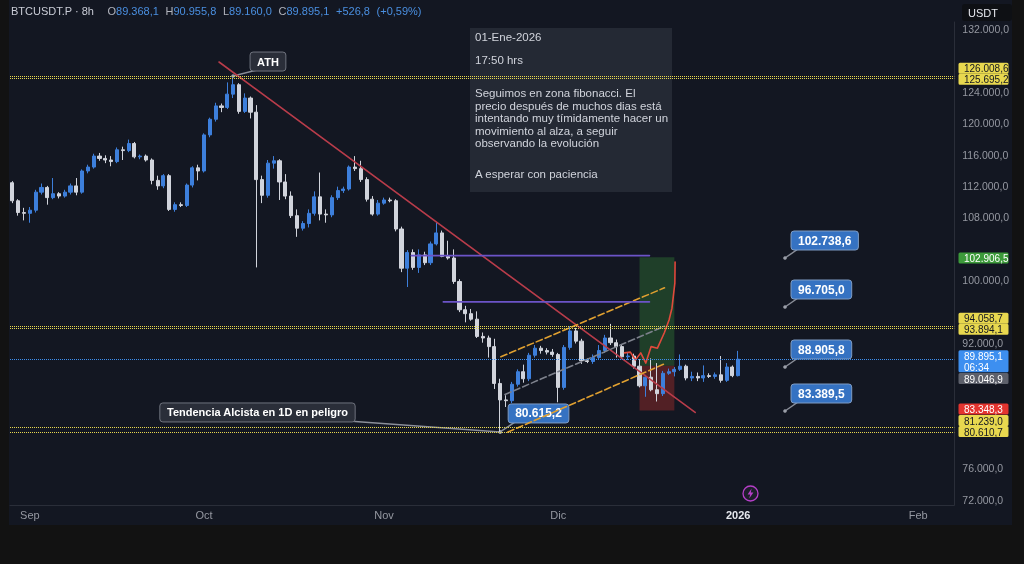 The height and width of the screenshot is (564, 1024). Describe the element at coordinates (986, 258) in the screenshot. I see `text: 102.906,5` at that location.